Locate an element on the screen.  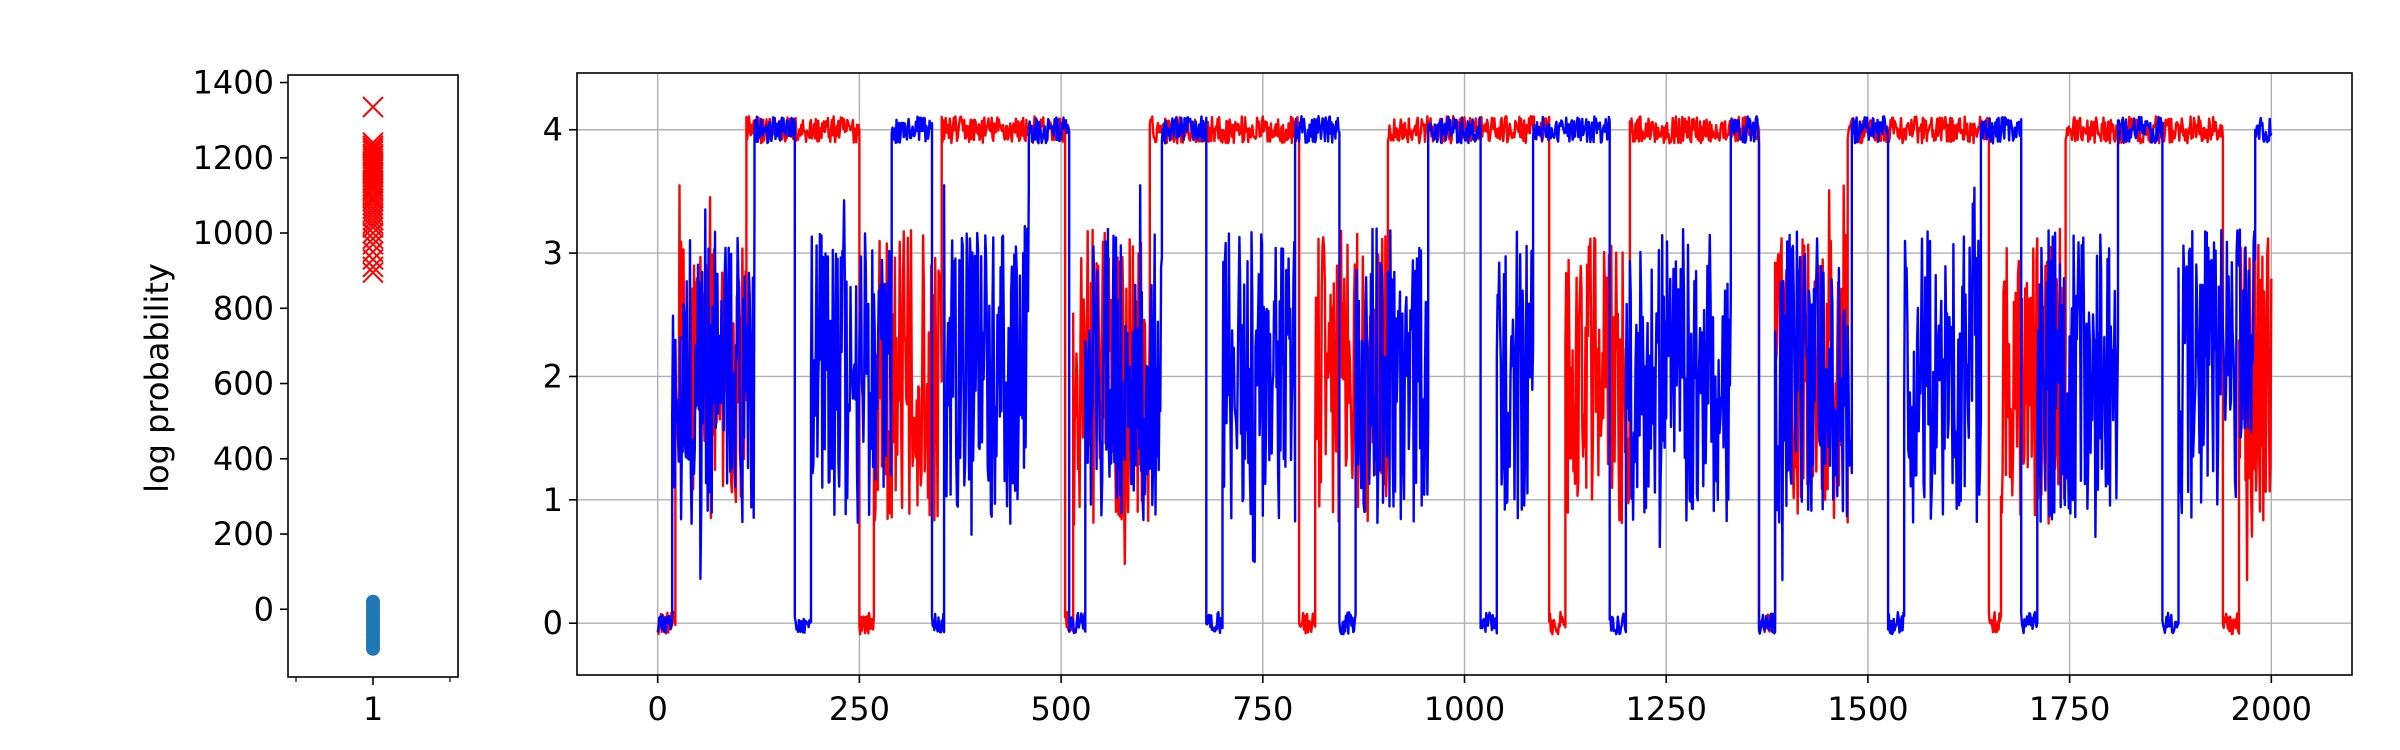
left-y-axis-label: log probability is located at coordinates (157, 378).